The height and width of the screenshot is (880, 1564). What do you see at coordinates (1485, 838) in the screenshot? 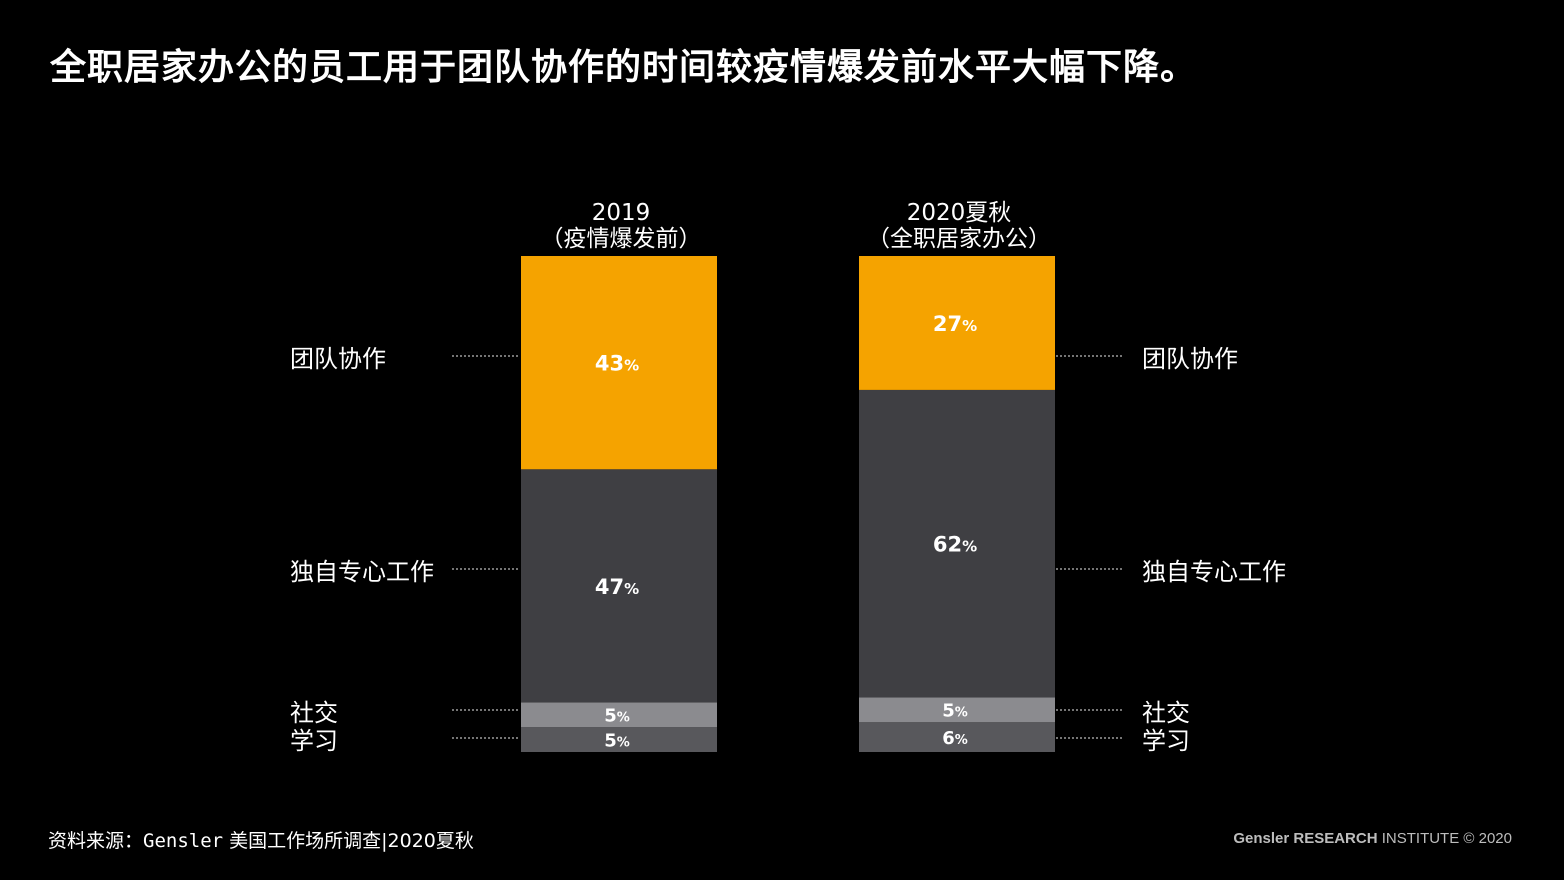
I see `brand-copyright: © 2020` at bounding box center [1485, 838].